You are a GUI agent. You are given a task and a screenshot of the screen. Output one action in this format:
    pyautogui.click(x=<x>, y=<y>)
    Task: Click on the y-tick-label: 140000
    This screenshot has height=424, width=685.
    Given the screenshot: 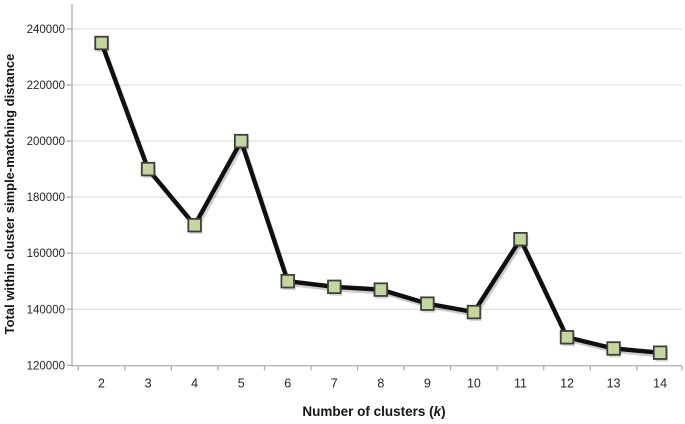 What is the action you would take?
    pyautogui.click(x=46, y=310)
    